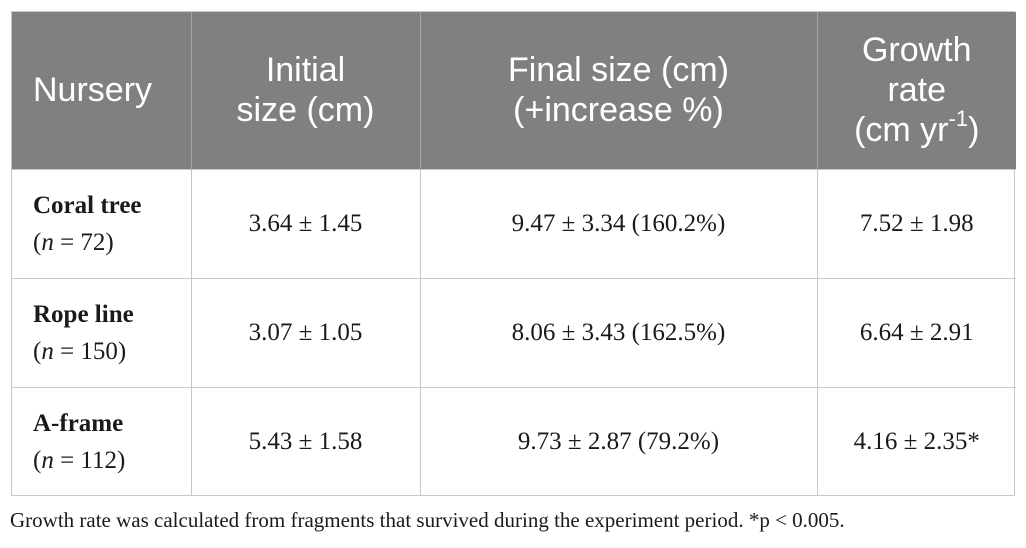 This screenshot has width=1026, height=548. What do you see at coordinates (83, 314) in the screenshot?
I see `nursery-name: Rope line` at bounding box center [83, 314].